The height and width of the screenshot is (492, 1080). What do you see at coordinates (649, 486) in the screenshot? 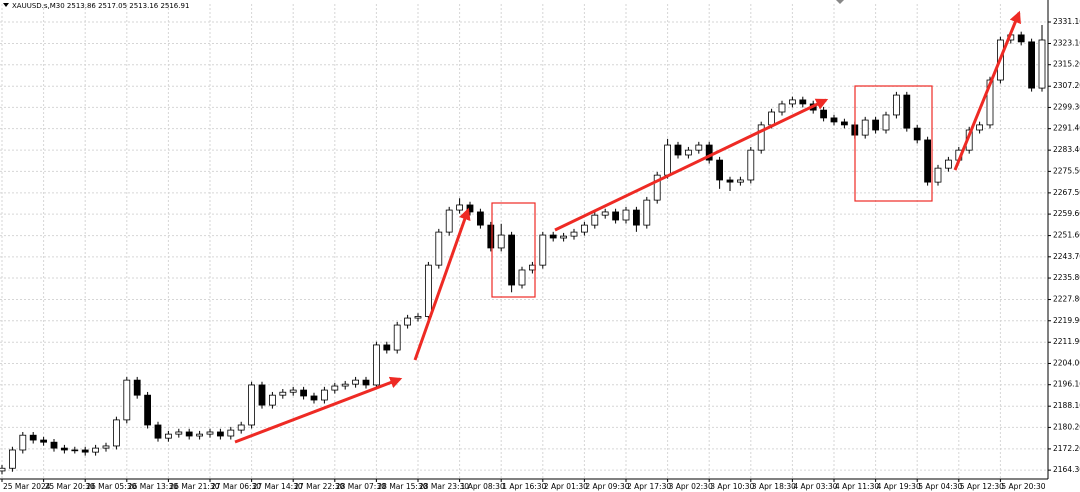
I see `x-tick-label: 2 Apr 17:30` at bounding box center [649, 486].